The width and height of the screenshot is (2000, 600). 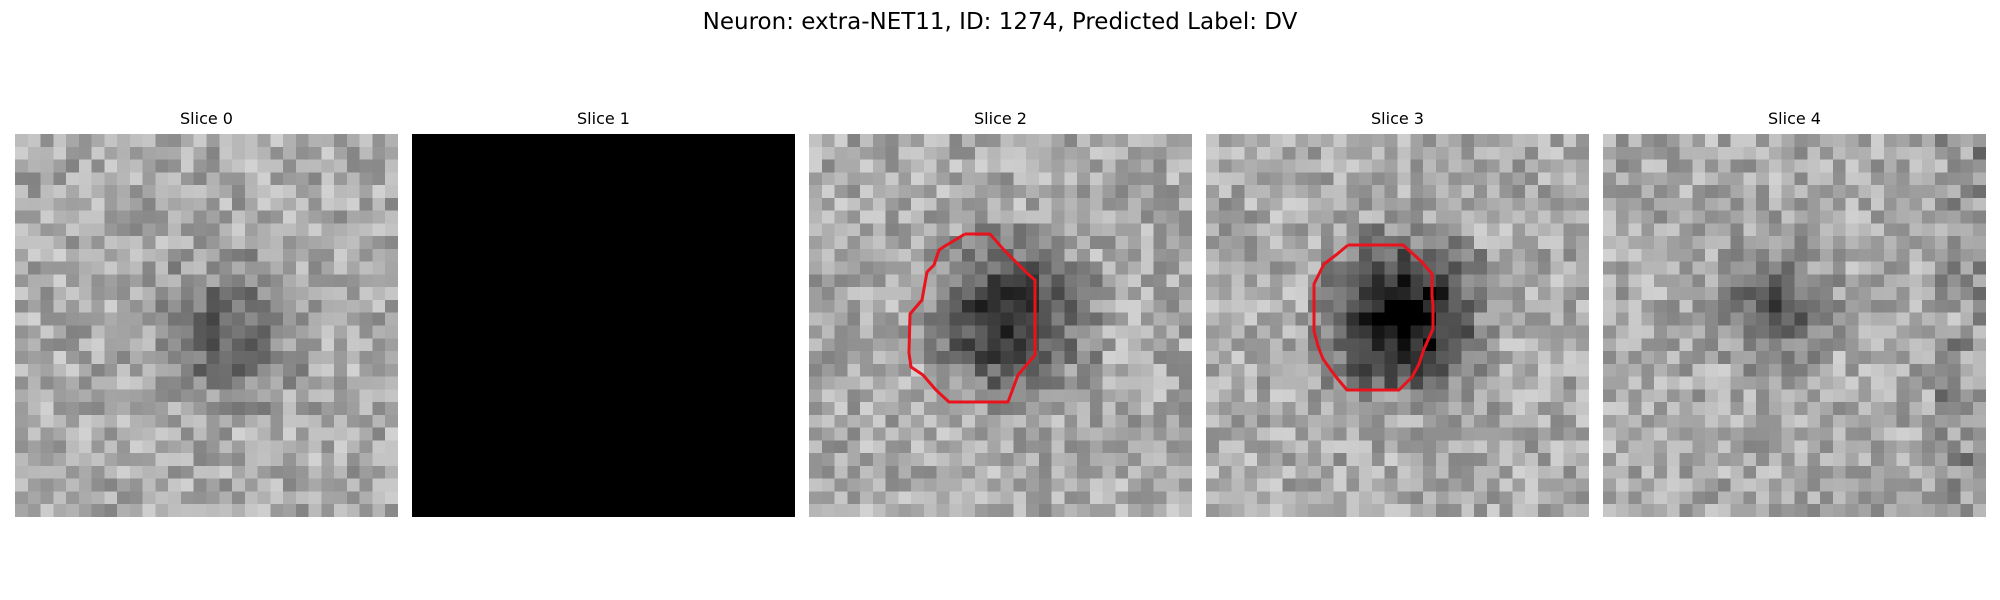 I want to click on panel-slice-3: Slice 3, so click(x=1397, y=312).